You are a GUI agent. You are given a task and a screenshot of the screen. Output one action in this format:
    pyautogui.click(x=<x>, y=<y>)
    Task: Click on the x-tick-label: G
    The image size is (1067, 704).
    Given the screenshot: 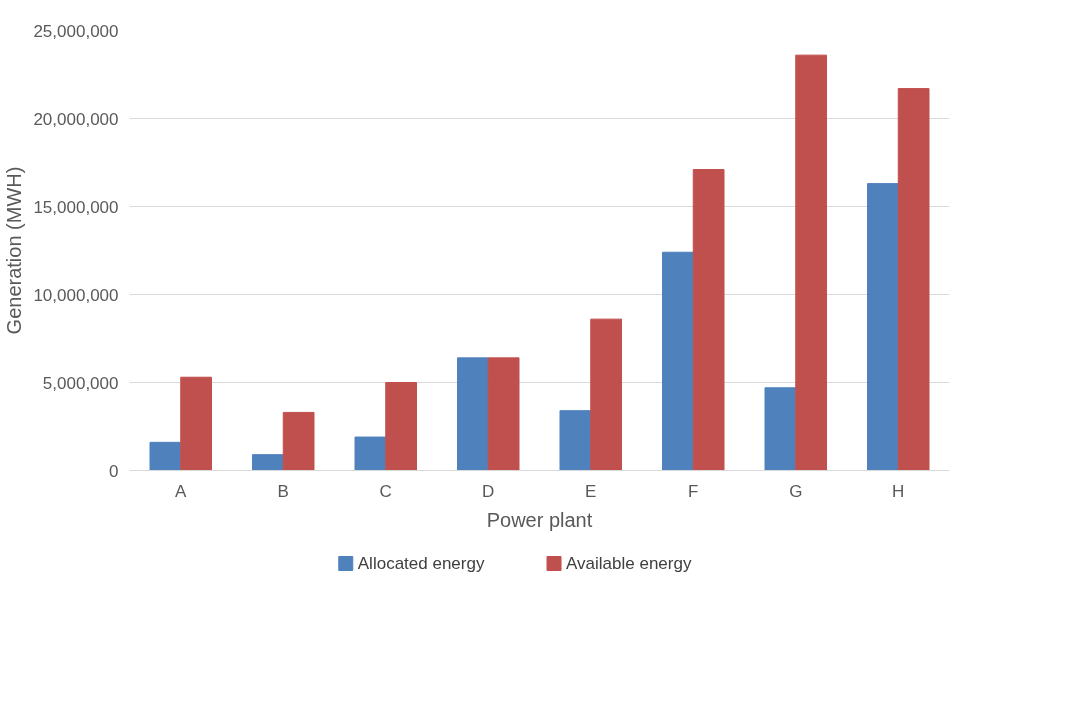 What is the action you would take?
    pyautogui.click(x=796, y=491)
    